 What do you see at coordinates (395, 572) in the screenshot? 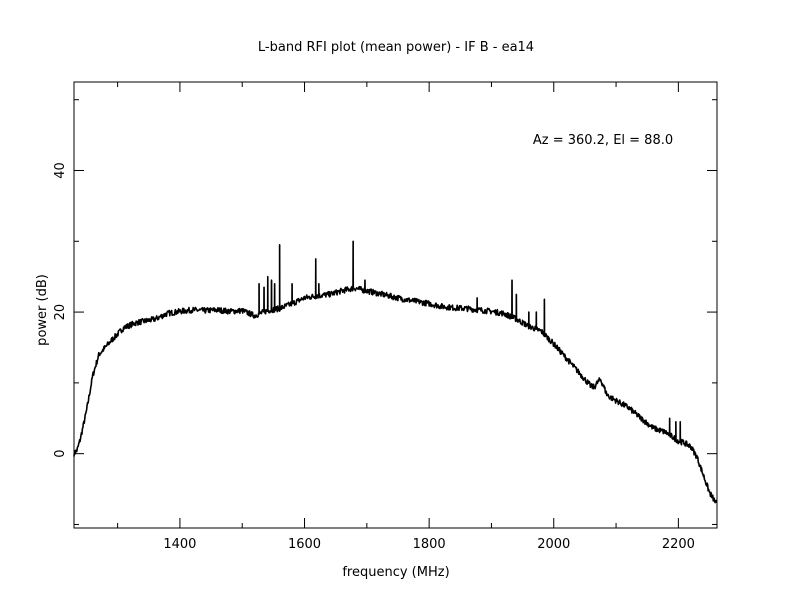
I see `x-axis-label: frequency (MHz)` at bounding box center [395, 572].